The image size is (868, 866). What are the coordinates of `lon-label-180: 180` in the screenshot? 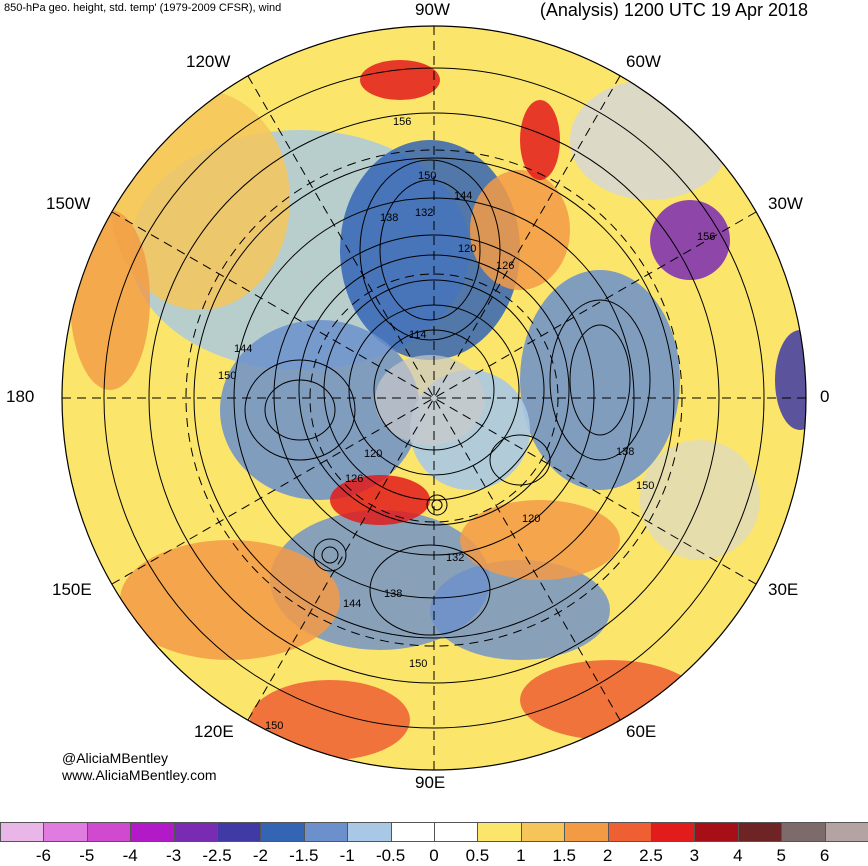 It's located at (20, 396).